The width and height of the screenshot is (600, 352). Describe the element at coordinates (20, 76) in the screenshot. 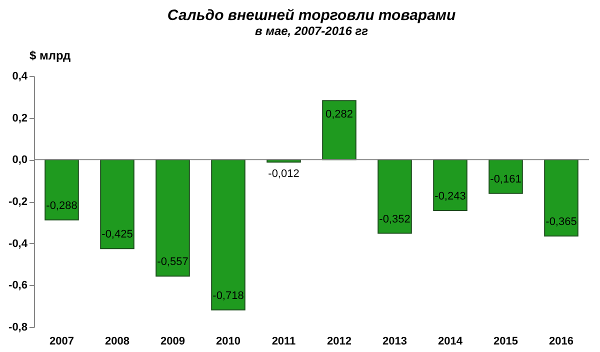

I see `y-tick-label: 0,4` at that location.